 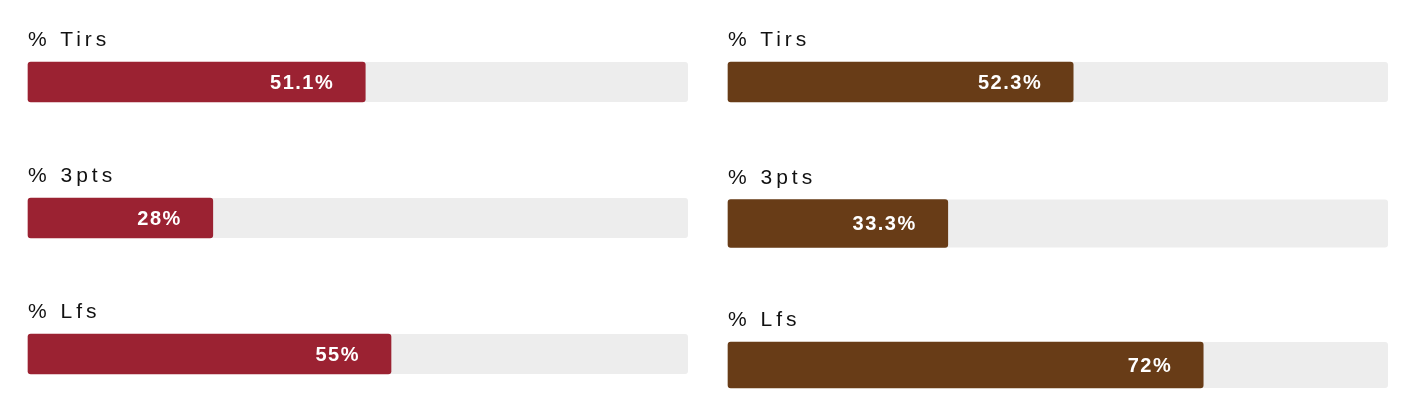 I want to click on data-label: 72%, so click(x=1150, y=364).